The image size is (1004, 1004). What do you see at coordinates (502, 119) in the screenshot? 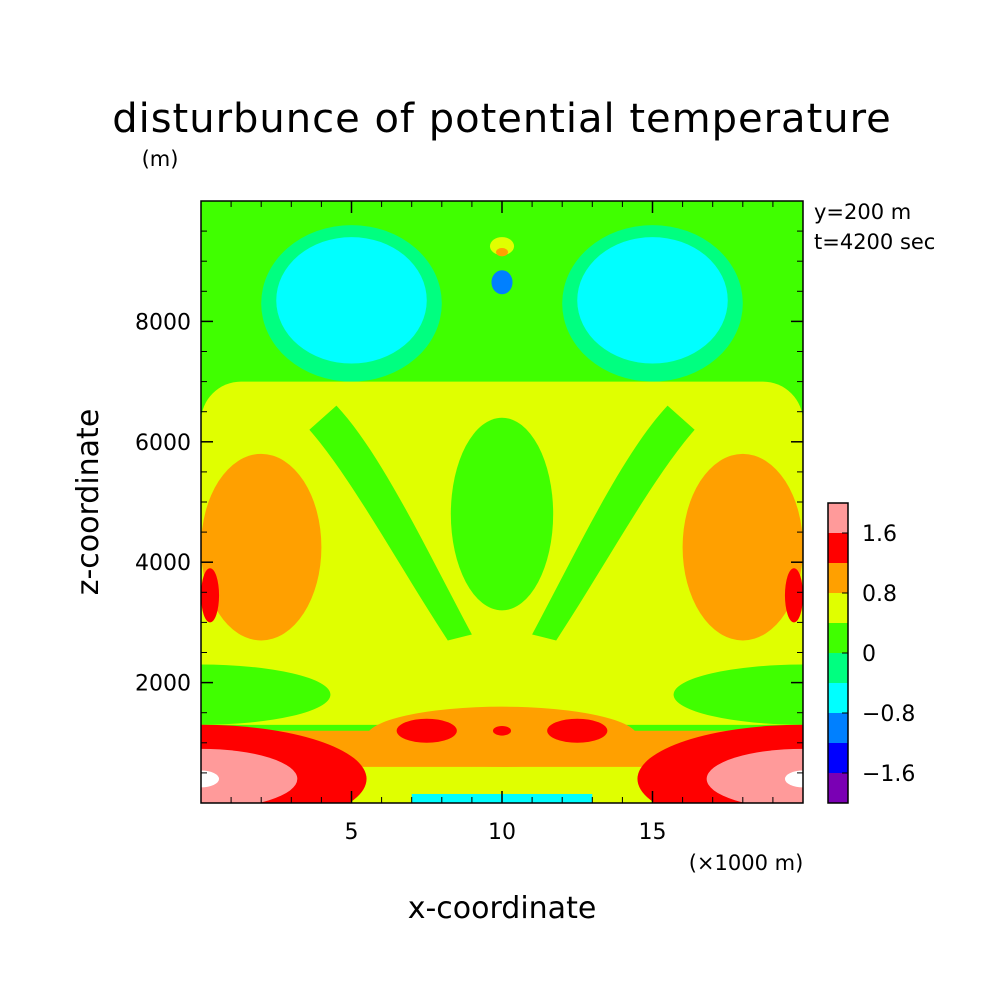
I see `chart-title: disturbunce of potential temperature` at bounding box center [502, 119].